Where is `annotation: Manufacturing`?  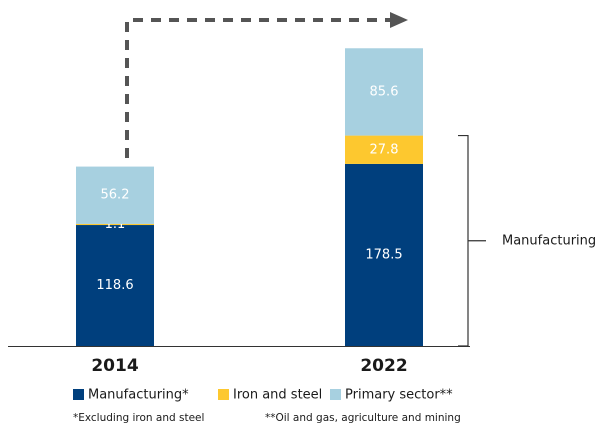 annotation: Manufacturing is located at coordinates (549, 240).